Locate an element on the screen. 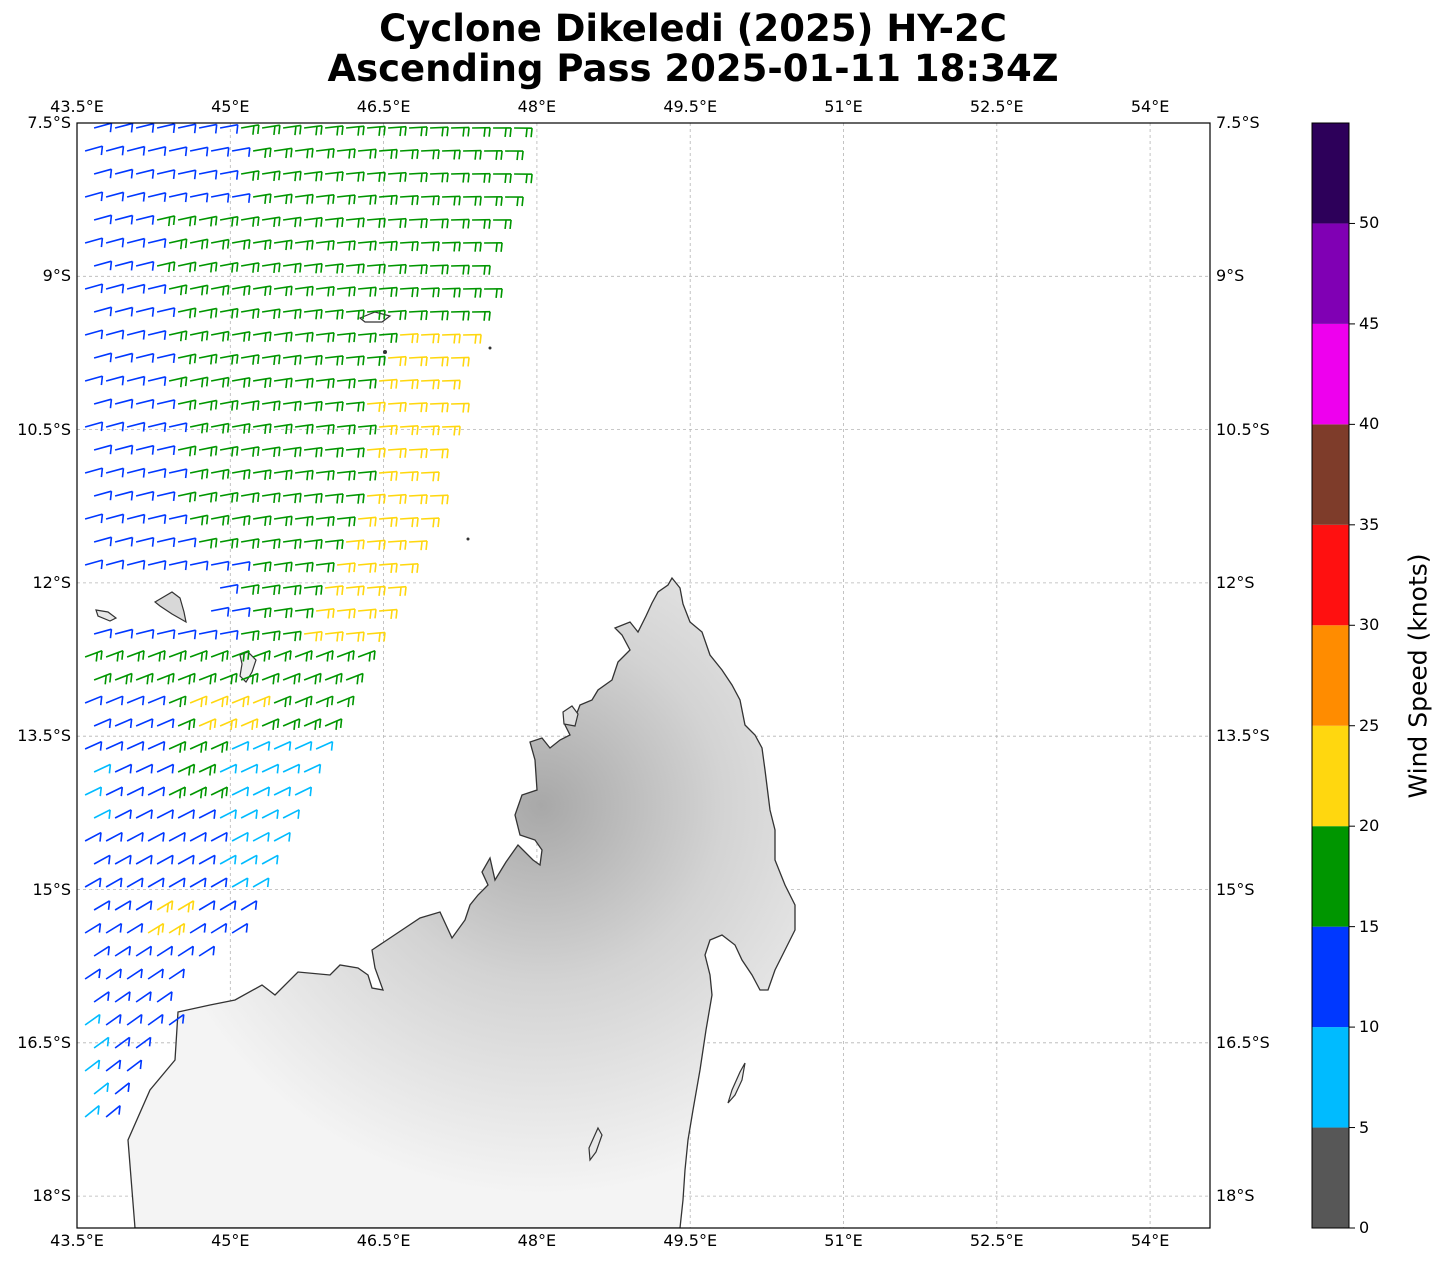 The width and height of the screenshot is (1448, 1264). colorbar-tick-label: 40 is located at coordinates (1369, 424).